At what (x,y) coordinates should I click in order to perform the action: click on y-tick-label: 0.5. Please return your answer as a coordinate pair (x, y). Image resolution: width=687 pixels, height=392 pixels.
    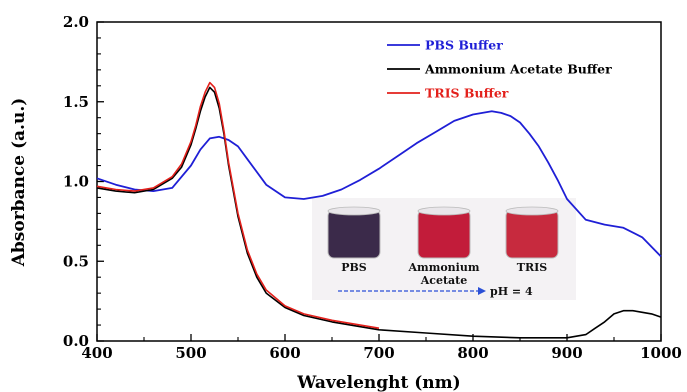
    Looking at the image, I should click on (76, 261).